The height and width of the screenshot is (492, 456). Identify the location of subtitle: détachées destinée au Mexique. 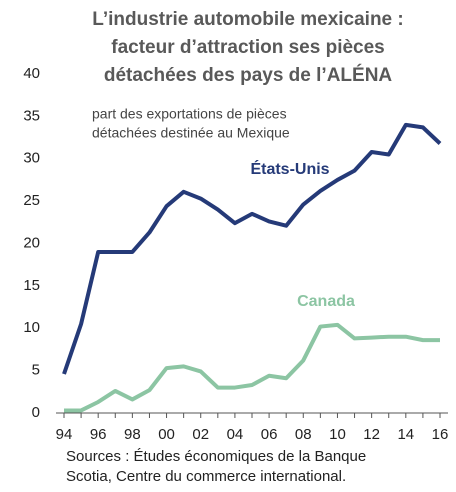
(191, 133).